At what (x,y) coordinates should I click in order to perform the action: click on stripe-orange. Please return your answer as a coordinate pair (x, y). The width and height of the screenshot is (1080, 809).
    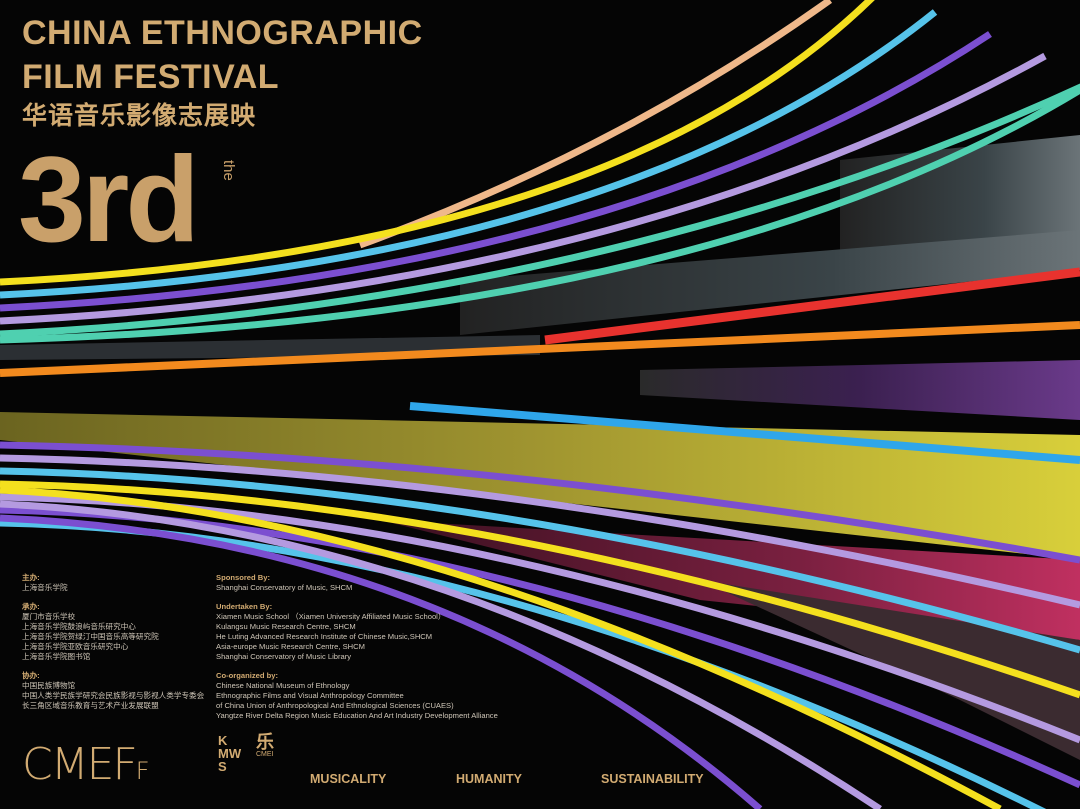
    Looking at the image, I should click on (540, 349).